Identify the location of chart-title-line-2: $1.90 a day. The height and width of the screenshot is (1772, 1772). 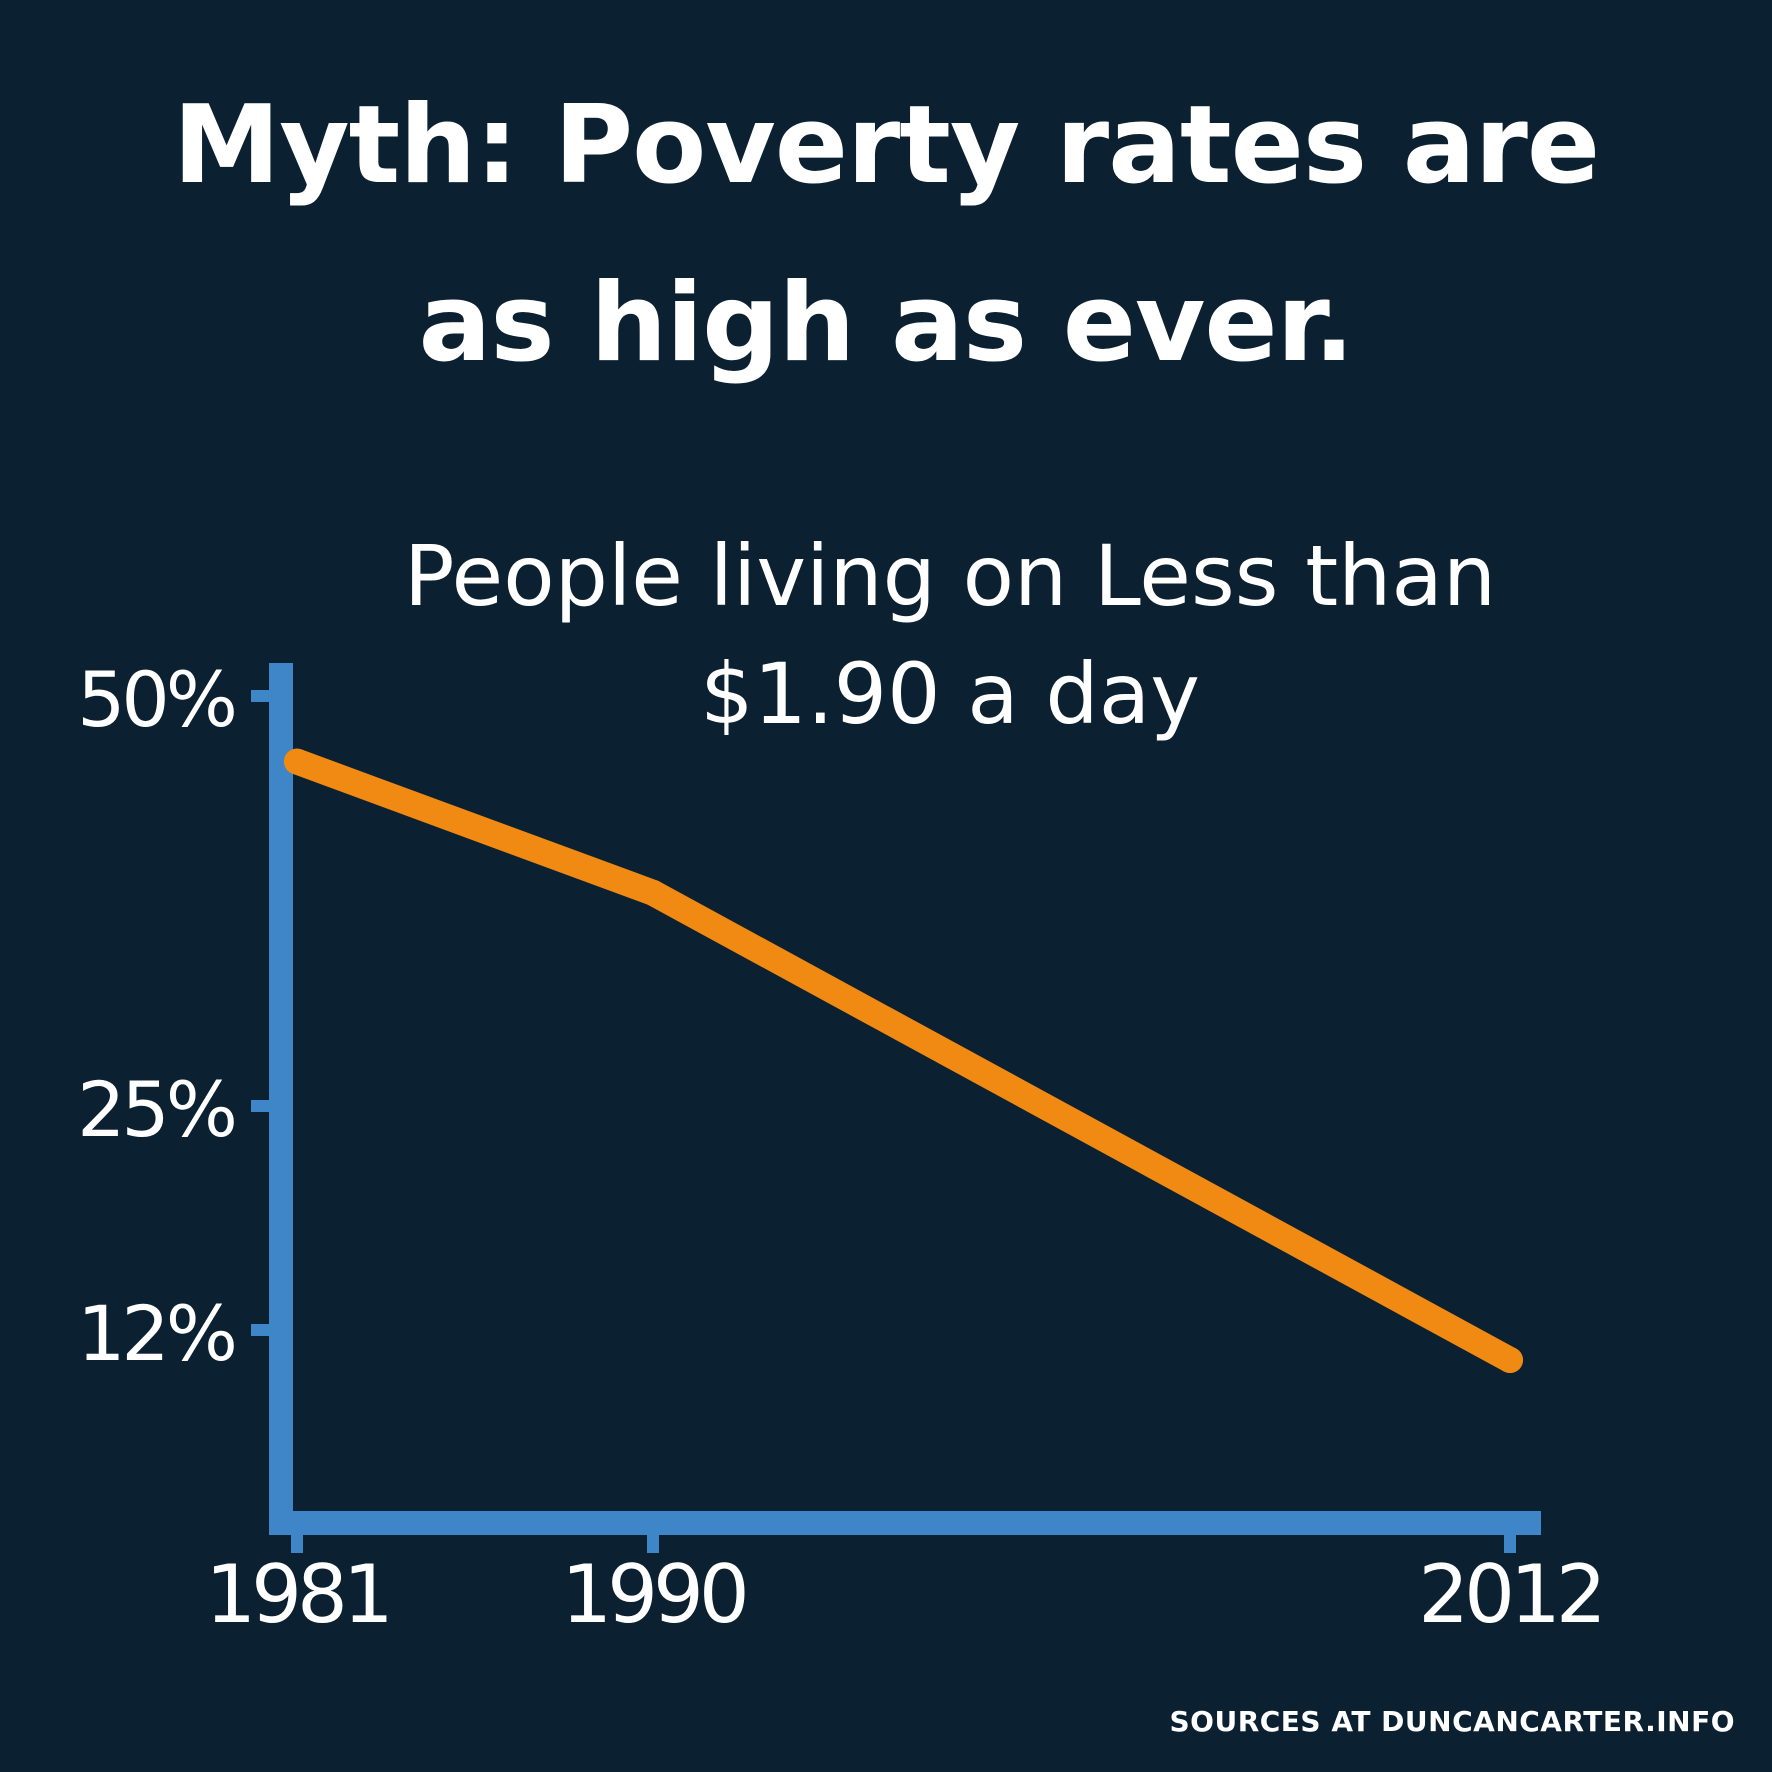
(950, 694).